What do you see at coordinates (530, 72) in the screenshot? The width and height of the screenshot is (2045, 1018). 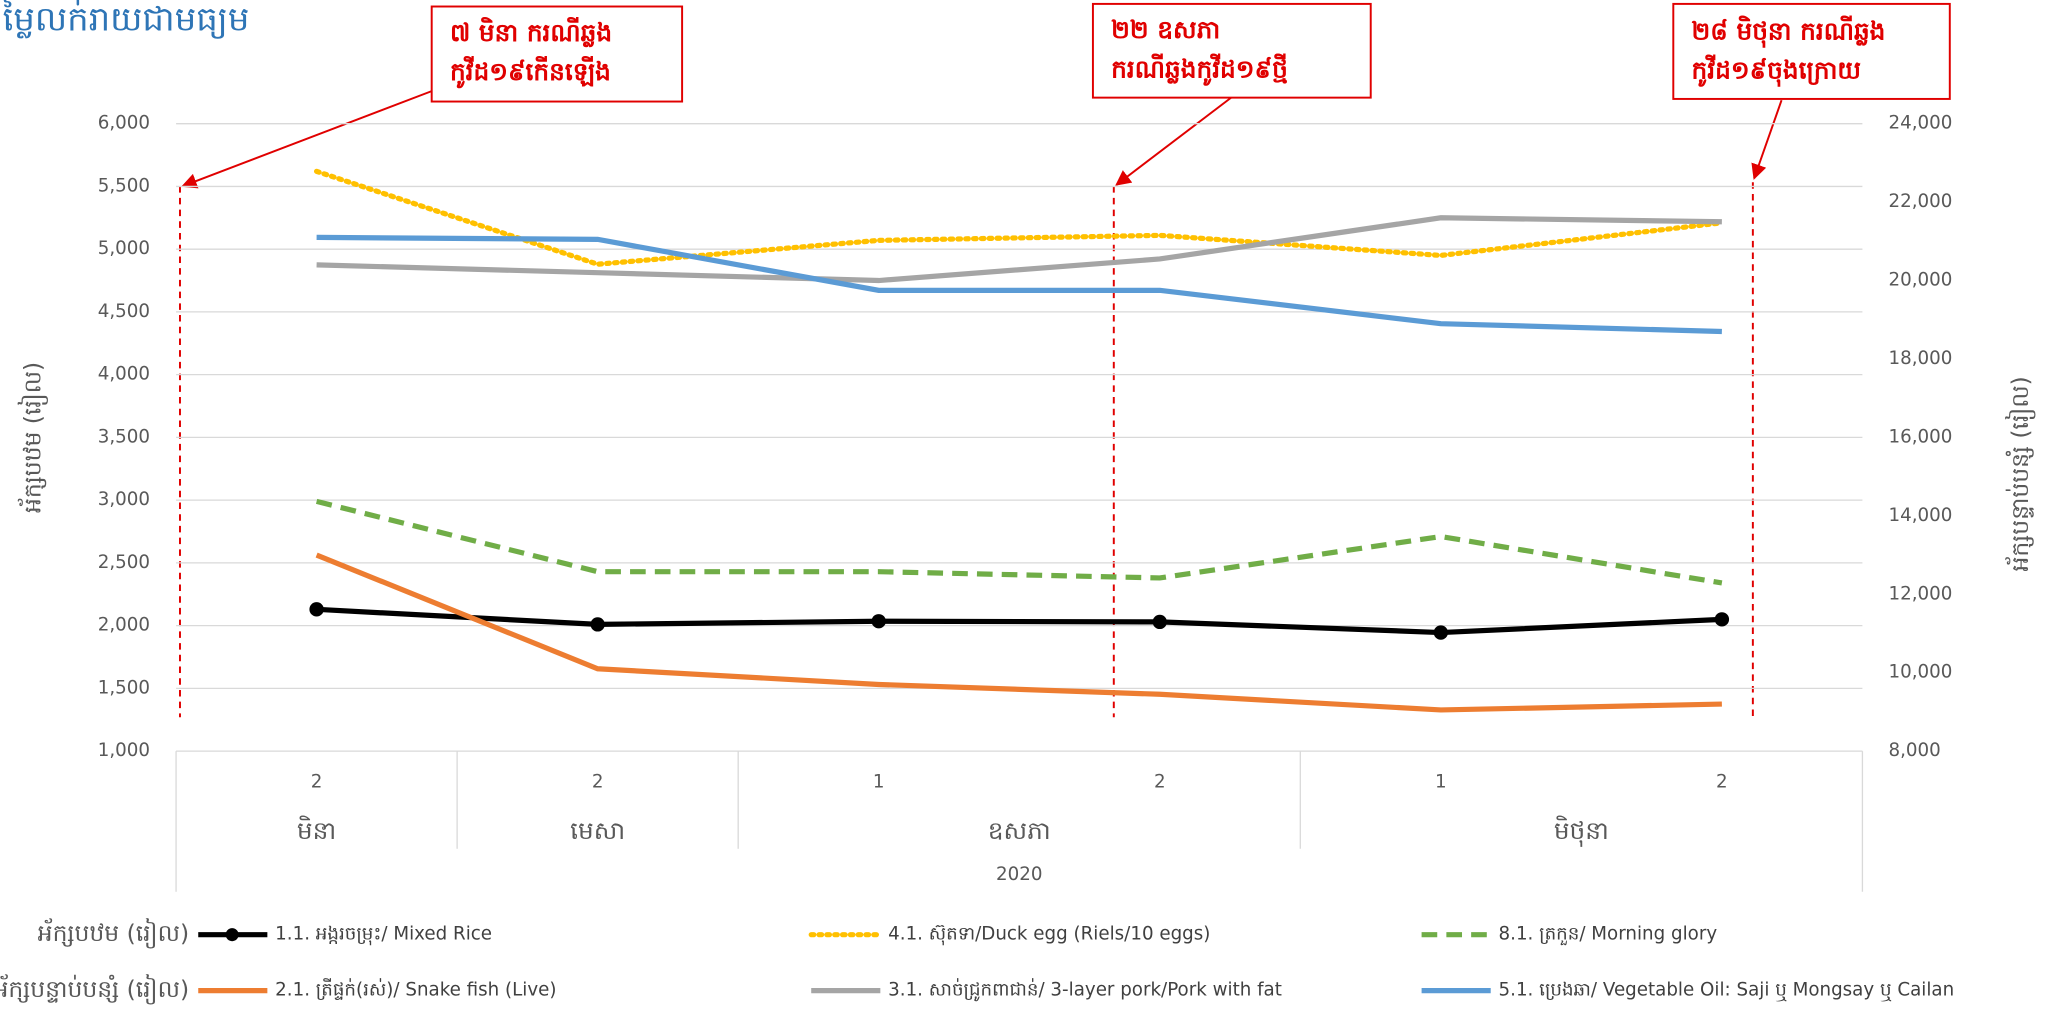 I see `annotation: កូវីដ១៩កើនឡើង` at bounding box center [530, 72].